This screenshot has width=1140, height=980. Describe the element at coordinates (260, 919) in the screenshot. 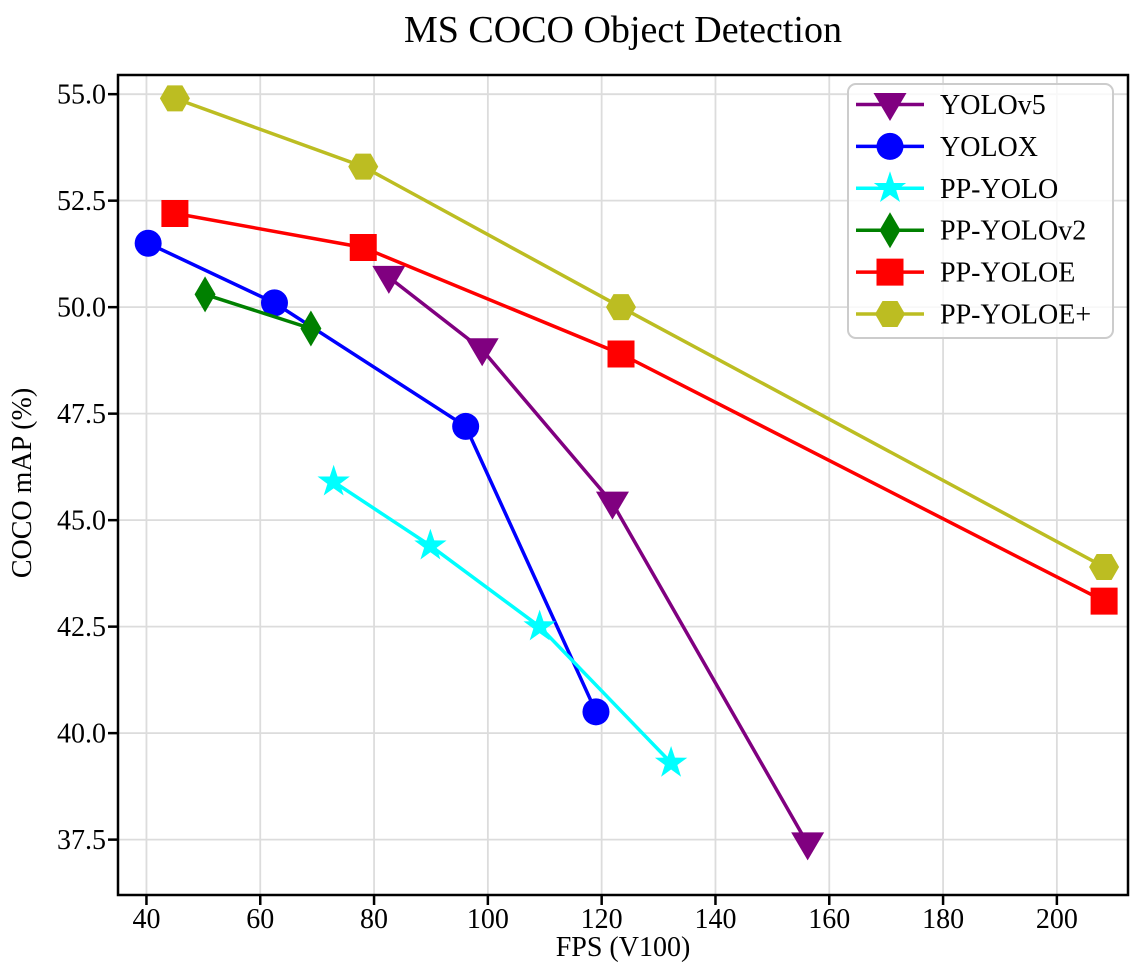

I see `x-tick-label: 60` at that location.